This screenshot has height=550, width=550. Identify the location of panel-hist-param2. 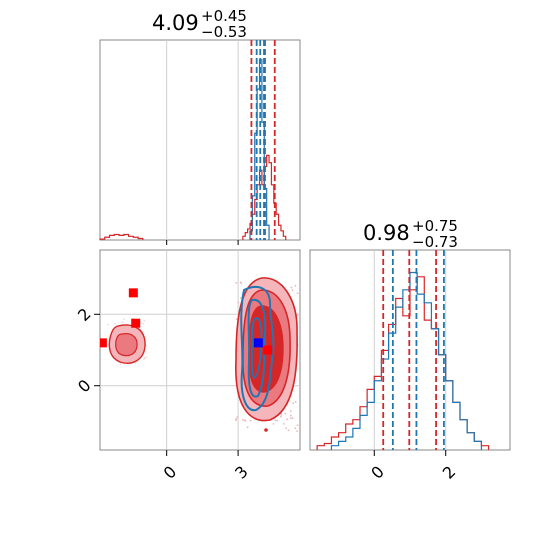
(410, 350).